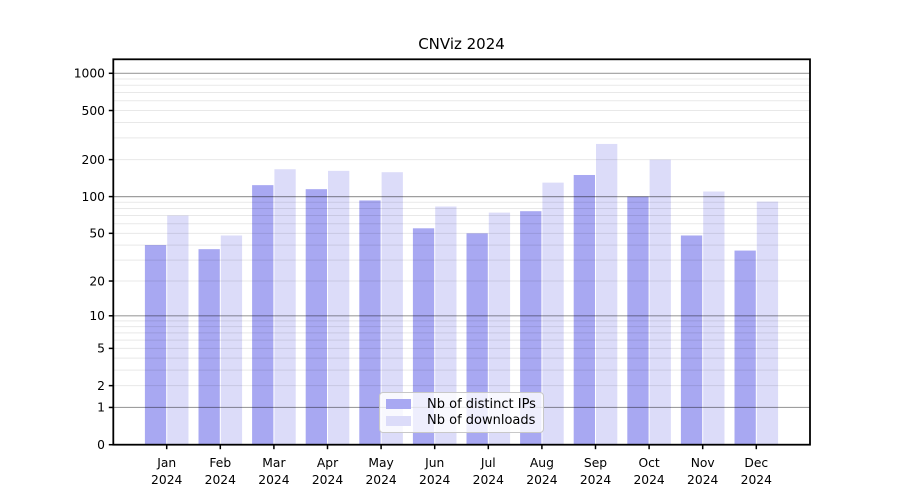  What do you see at coordinates (328, 463) in the screenshot?
I see `x-tick-label-month: Apr` at bounding box center [328, 463].